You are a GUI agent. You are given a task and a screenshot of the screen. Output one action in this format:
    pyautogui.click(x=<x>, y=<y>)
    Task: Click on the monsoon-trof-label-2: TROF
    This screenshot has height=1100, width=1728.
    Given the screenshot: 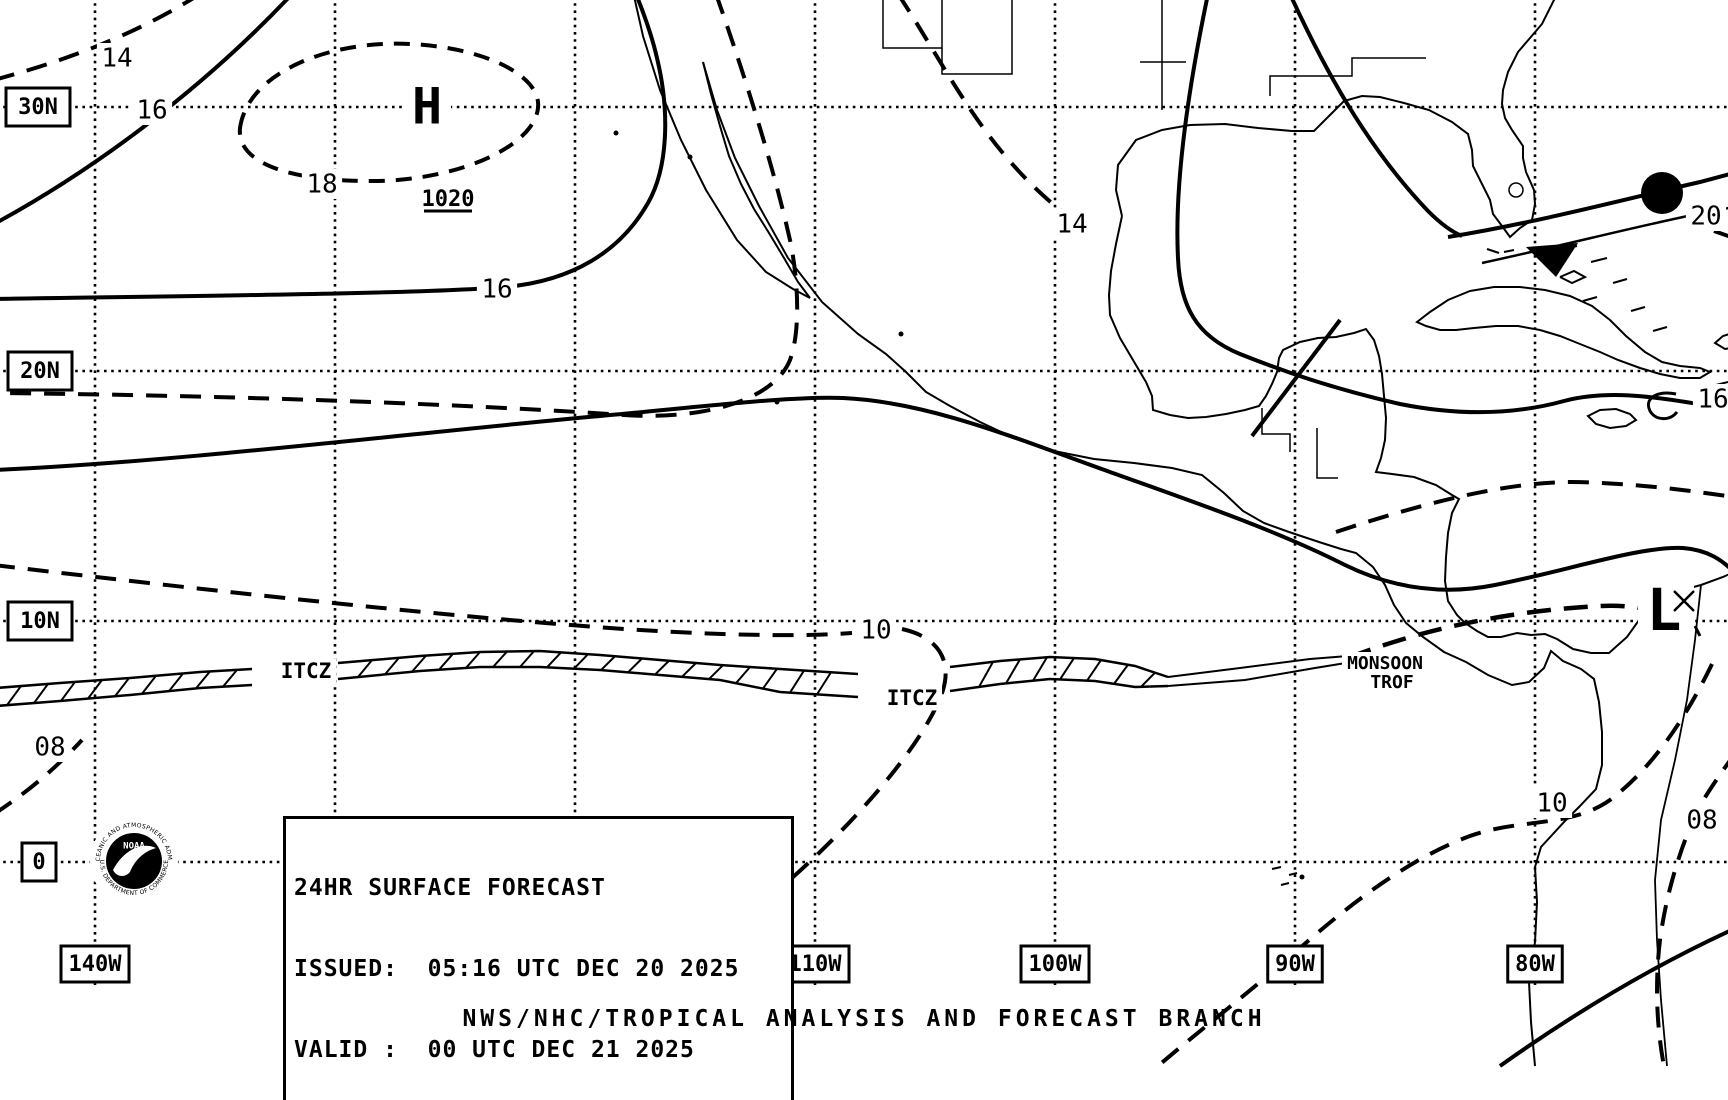 What is the action you would take?
    pyautogui.click(x=1391, y=682)
    